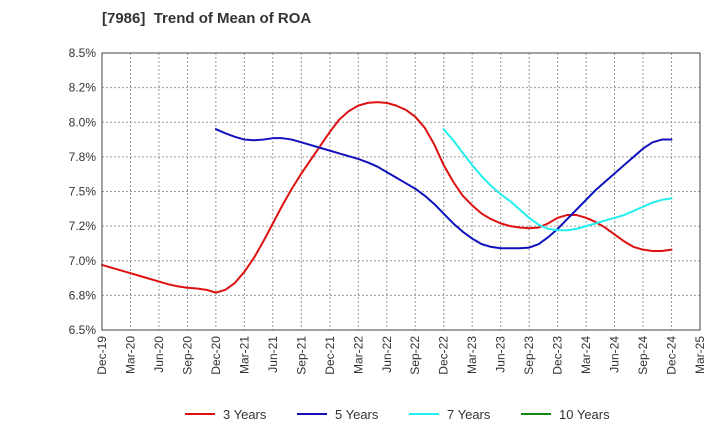 This screenshot has height=440, width=720. I want to click on x-tick-label: Jun-20, so click(159, 354).